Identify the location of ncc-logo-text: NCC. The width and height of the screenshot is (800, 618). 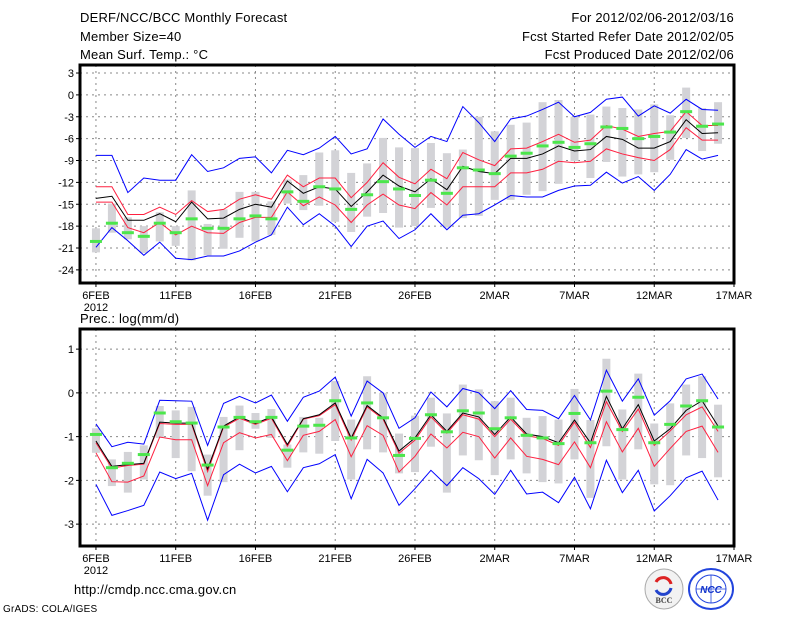
(711, 590).